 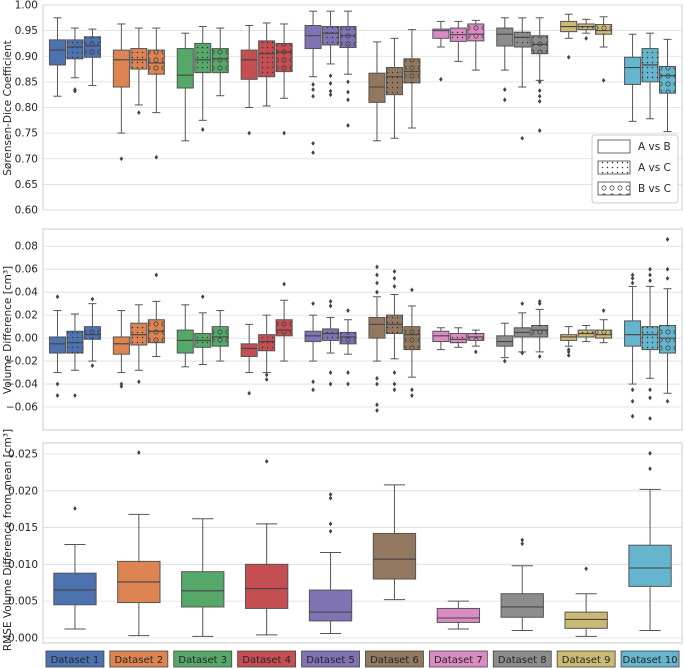 What do you see at coordinates (330, 563) in the screenshot?
I see `box-dataset-5-rmse` at bounding box center [330, 563].